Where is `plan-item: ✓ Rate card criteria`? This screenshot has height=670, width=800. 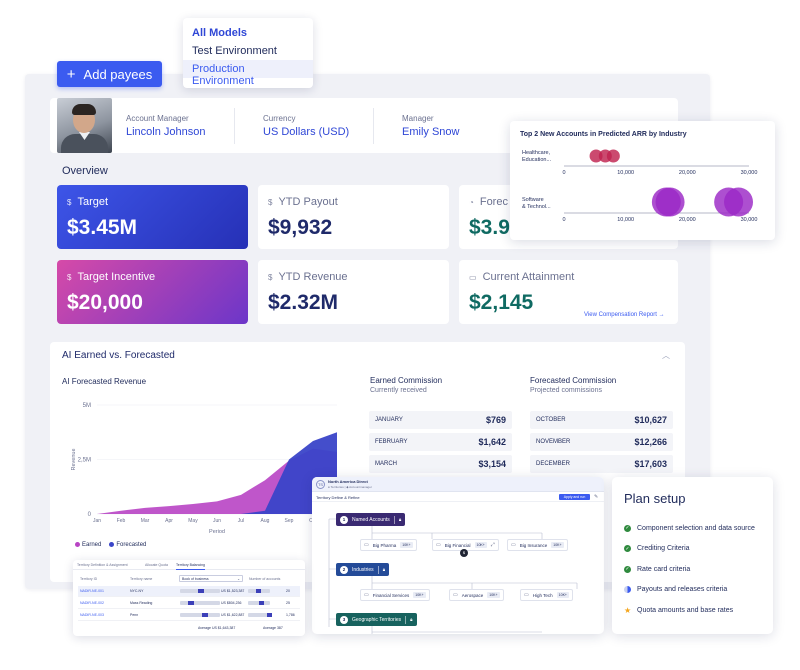
plan-item: ✓ Rate card criteria is located at coordinates (657, 569).